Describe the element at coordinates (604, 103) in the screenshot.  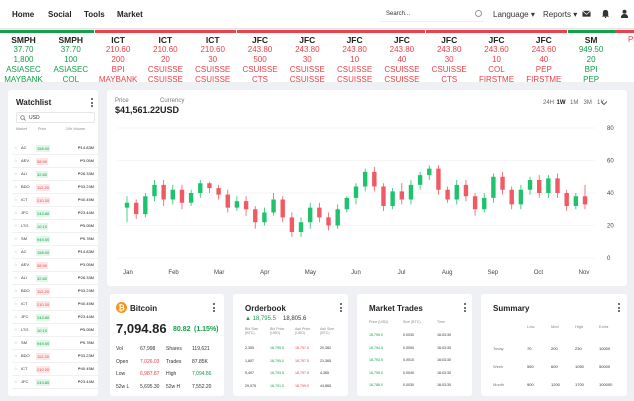
I see `chevron-down-icon` at that location.